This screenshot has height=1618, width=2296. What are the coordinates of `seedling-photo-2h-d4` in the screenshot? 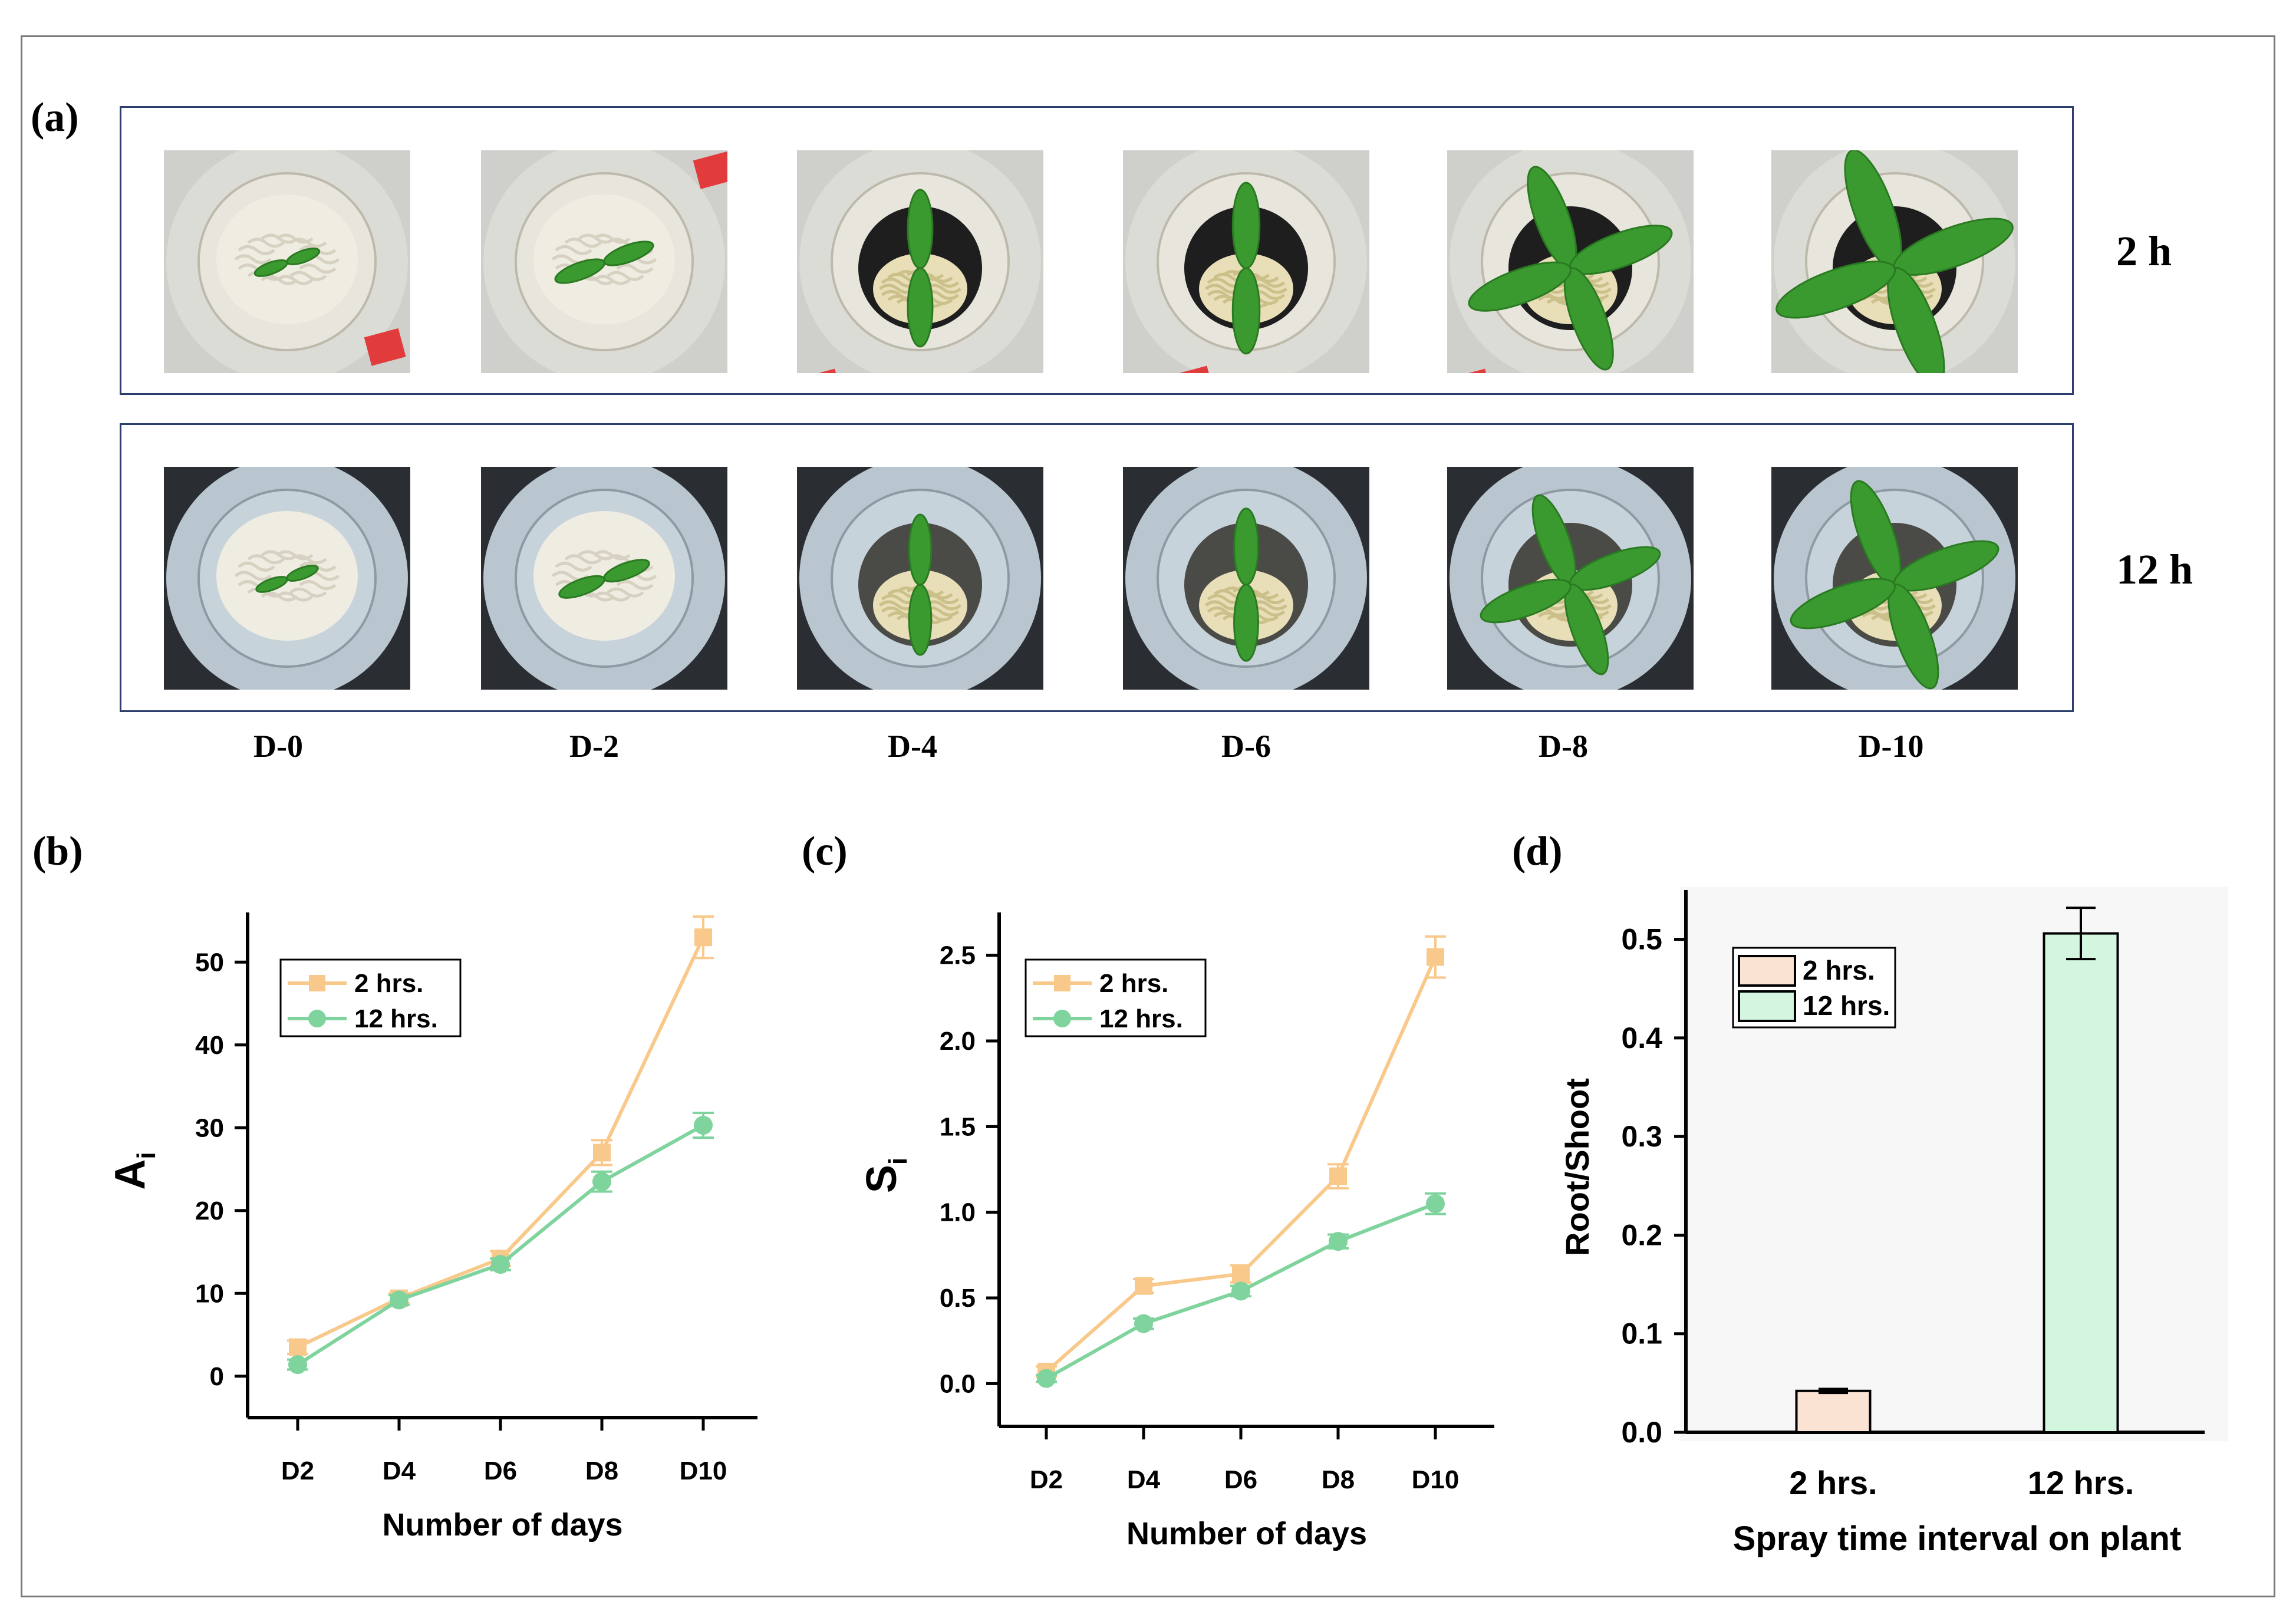 It's located at (920, 261).